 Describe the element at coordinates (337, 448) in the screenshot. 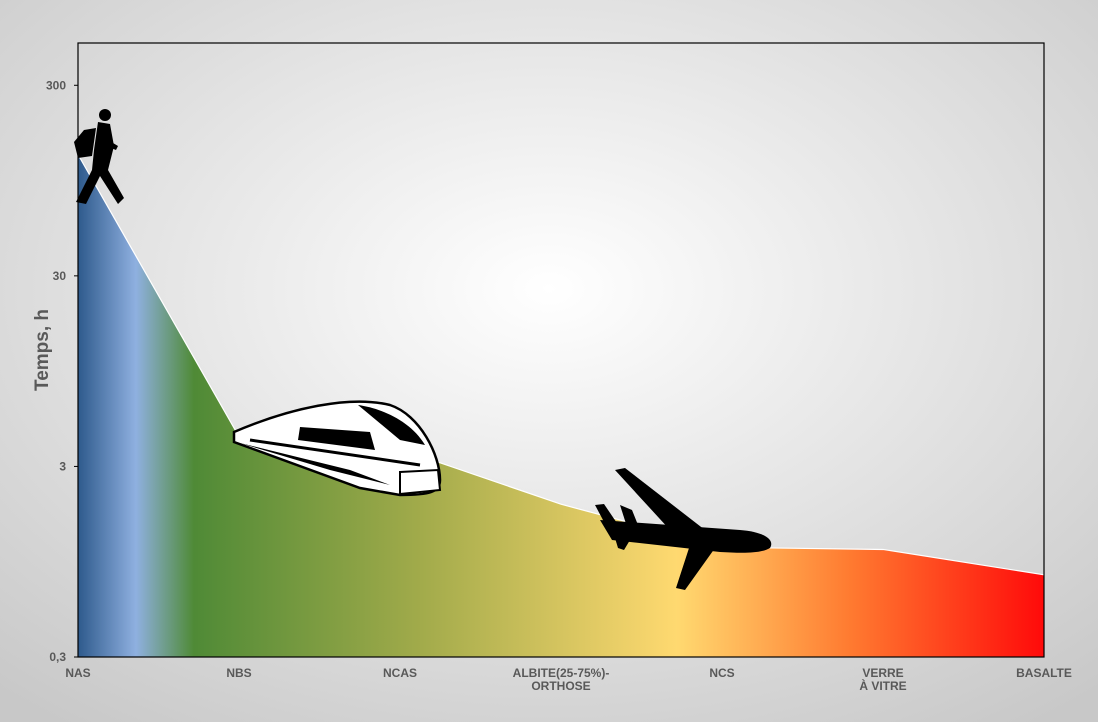

I see `train-icon` at that location.